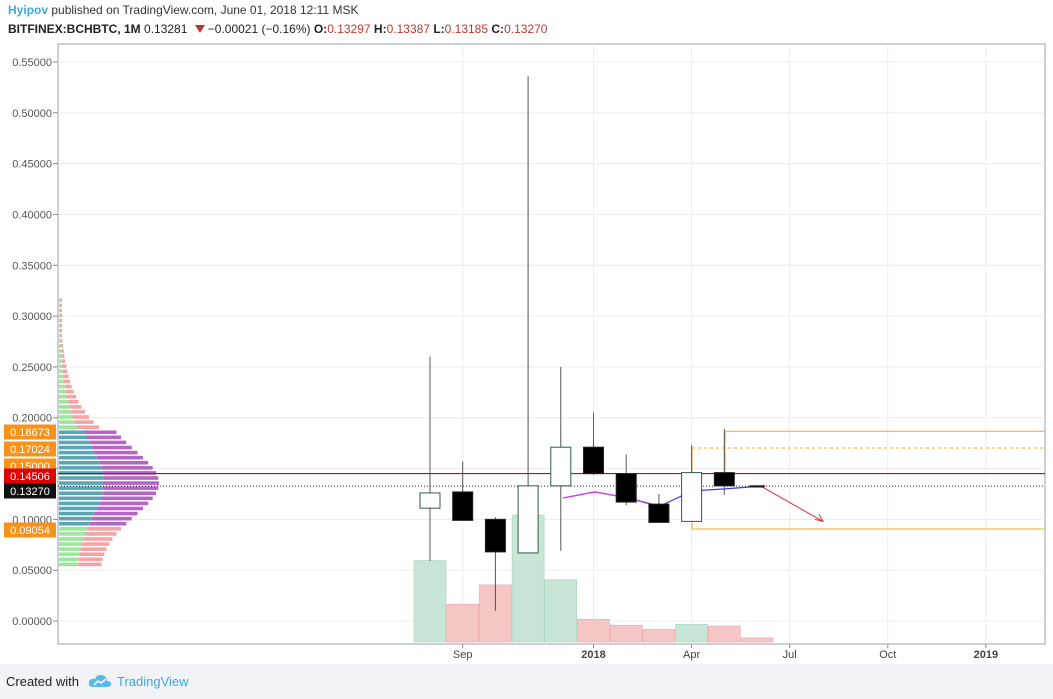 The height and width of the screenshot is (699, 1053). What do you see at coordinates (792, 504) in the screenshot?
I see `projection-arrow` at bounding box center [792, 504].